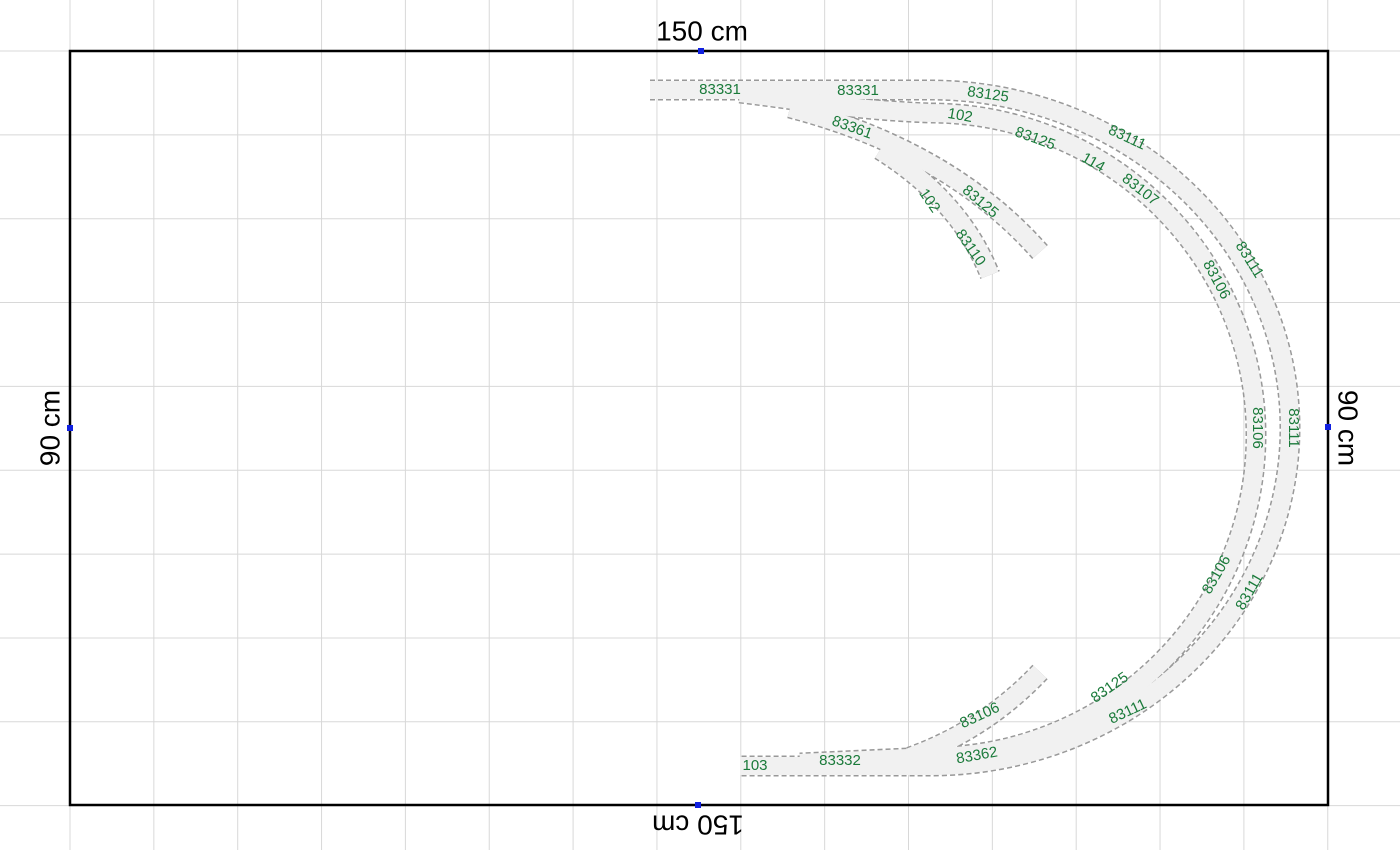  I want to click on dimension-left: 90 cm, so click(49, 428).